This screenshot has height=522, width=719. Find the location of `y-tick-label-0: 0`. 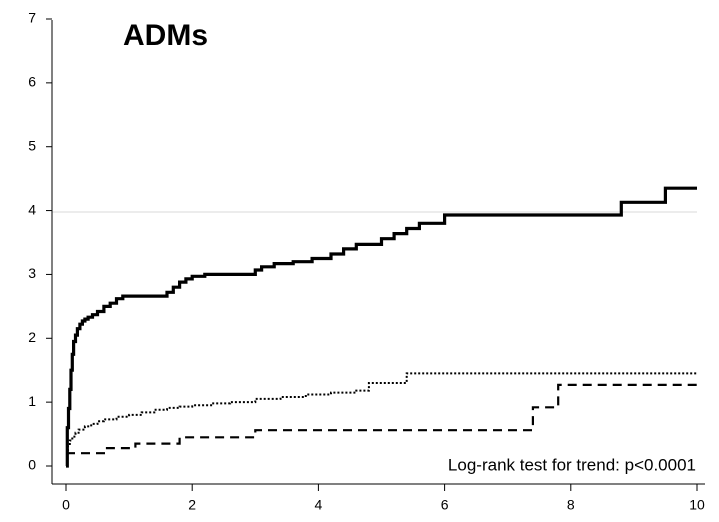

y-tick-label-0: 0 is located at coordinates (32, 465).